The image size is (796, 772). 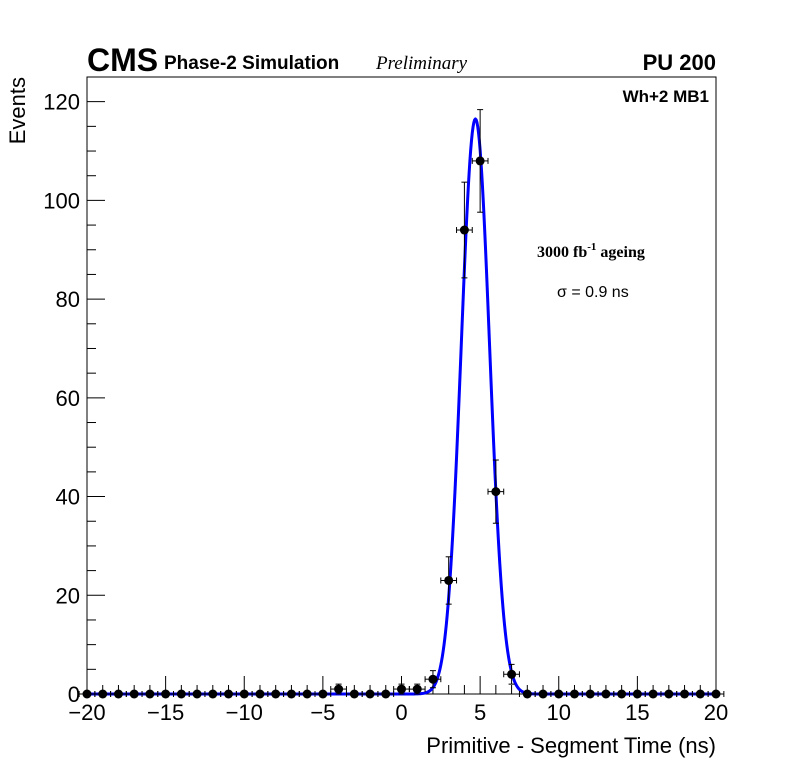 What do you see at coordinates (571, 745) in the screenshot?
I see `x-axis-title: Primitive - Segment Time (ns)` at bounding box center [571, 745].